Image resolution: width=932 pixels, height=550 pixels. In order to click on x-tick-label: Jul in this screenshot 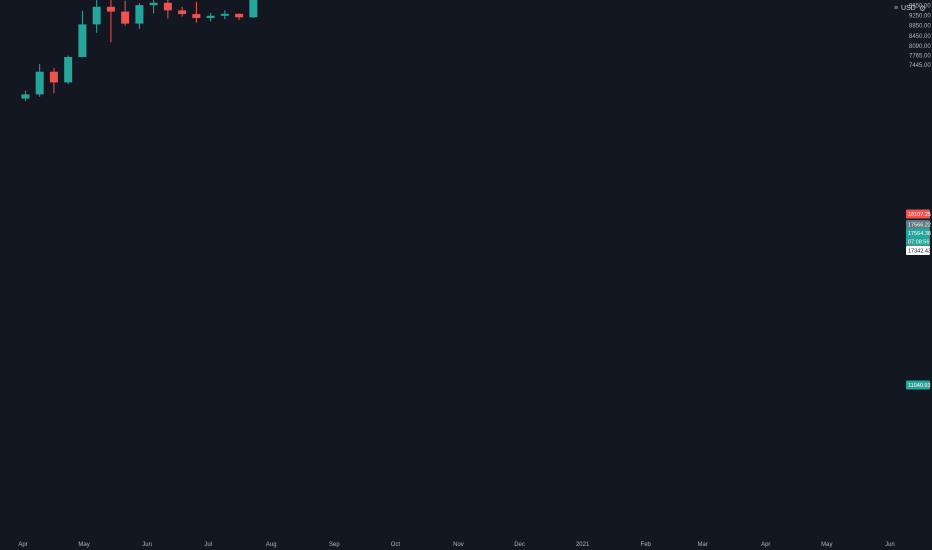, I will do `click(208, 545)`.